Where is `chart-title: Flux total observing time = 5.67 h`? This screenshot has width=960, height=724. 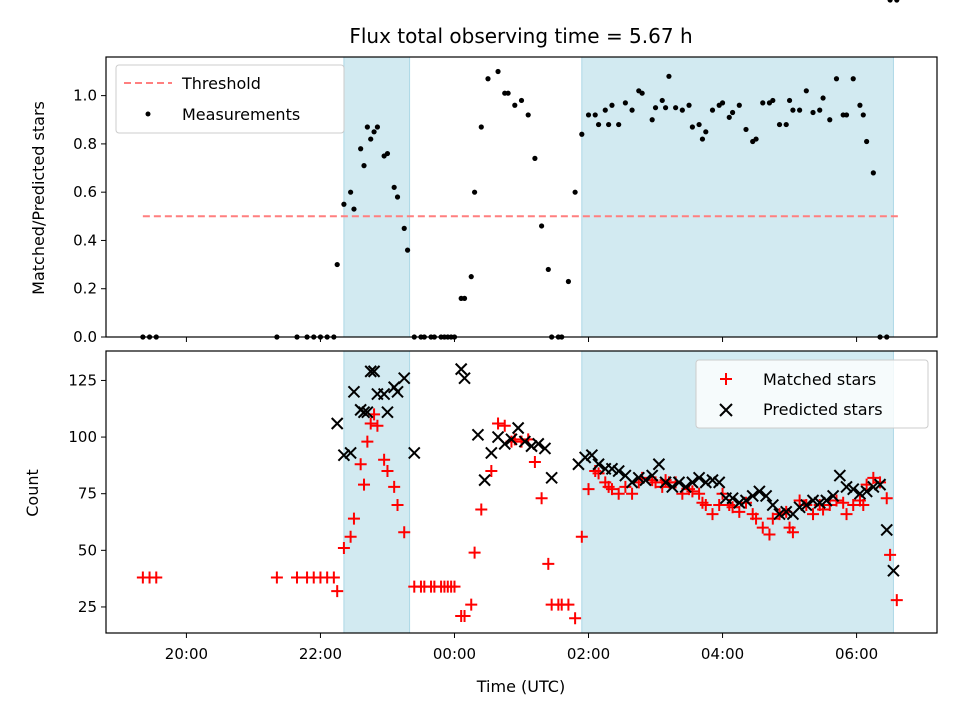
chart-title: Flux total observing time = 5.67 h is located at coordinates (520, 36).